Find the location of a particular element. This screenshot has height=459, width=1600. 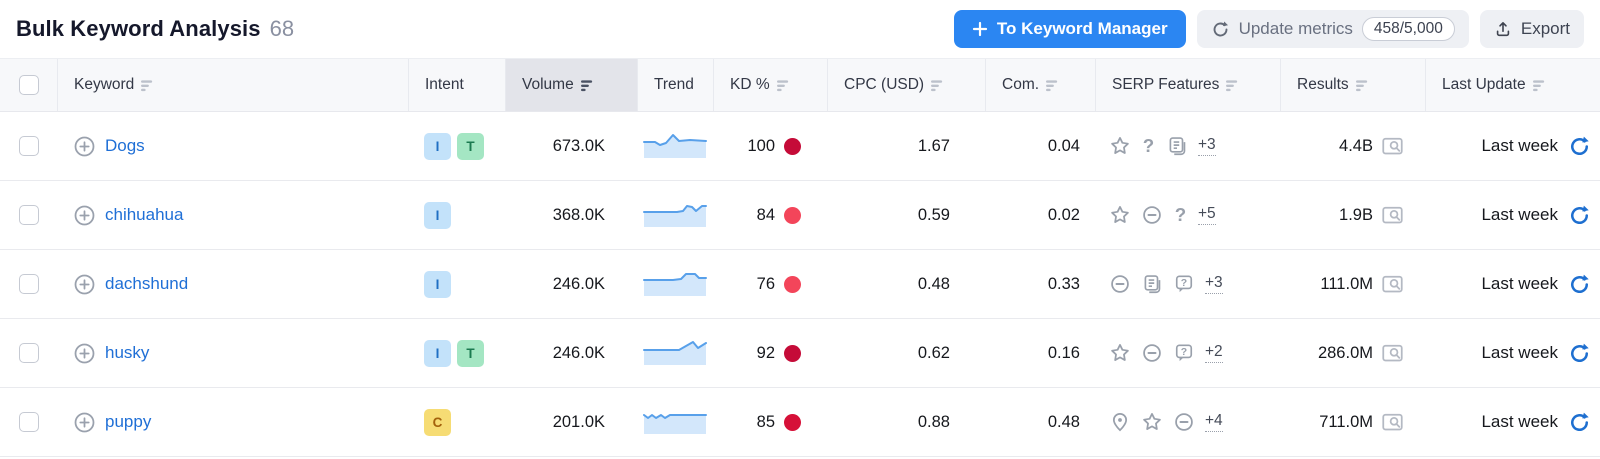

plus-icon is located at coordinates (980, 29).